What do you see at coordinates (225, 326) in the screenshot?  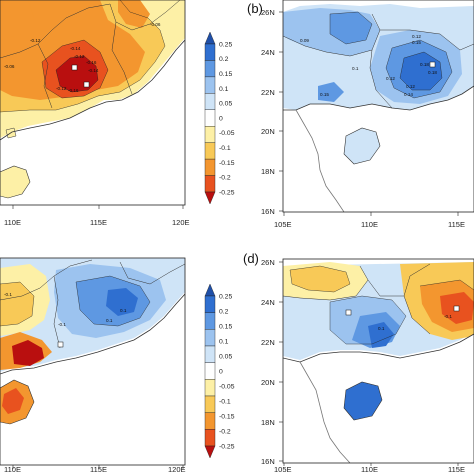 I see `colorbar-tick-label: 0.15` at bounding box center [225, 326].